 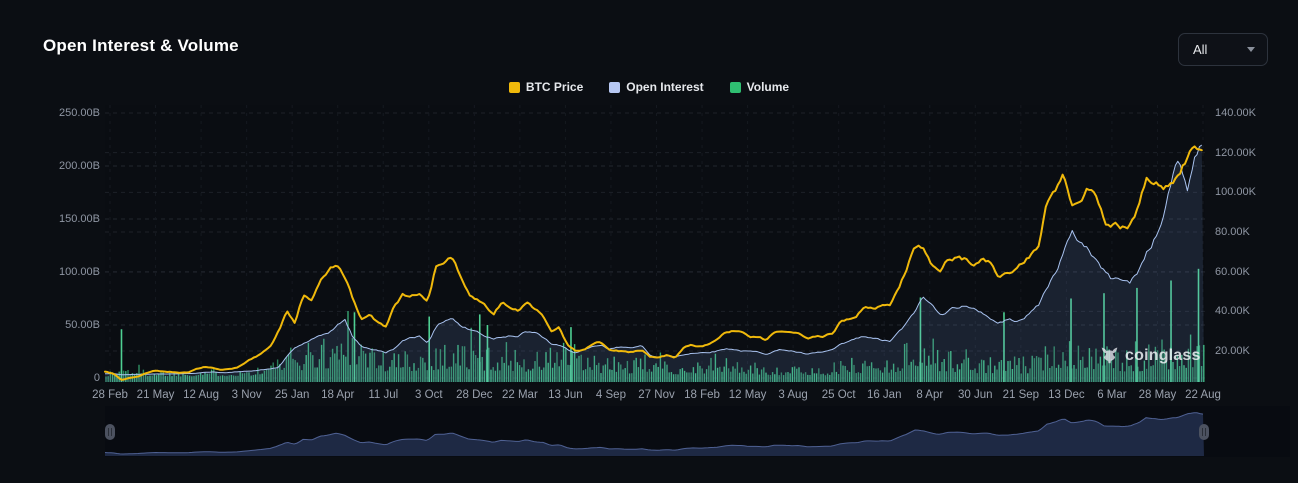 I want to click on y-axis-right-label: 40.00K, so click(x=1232, y=311).